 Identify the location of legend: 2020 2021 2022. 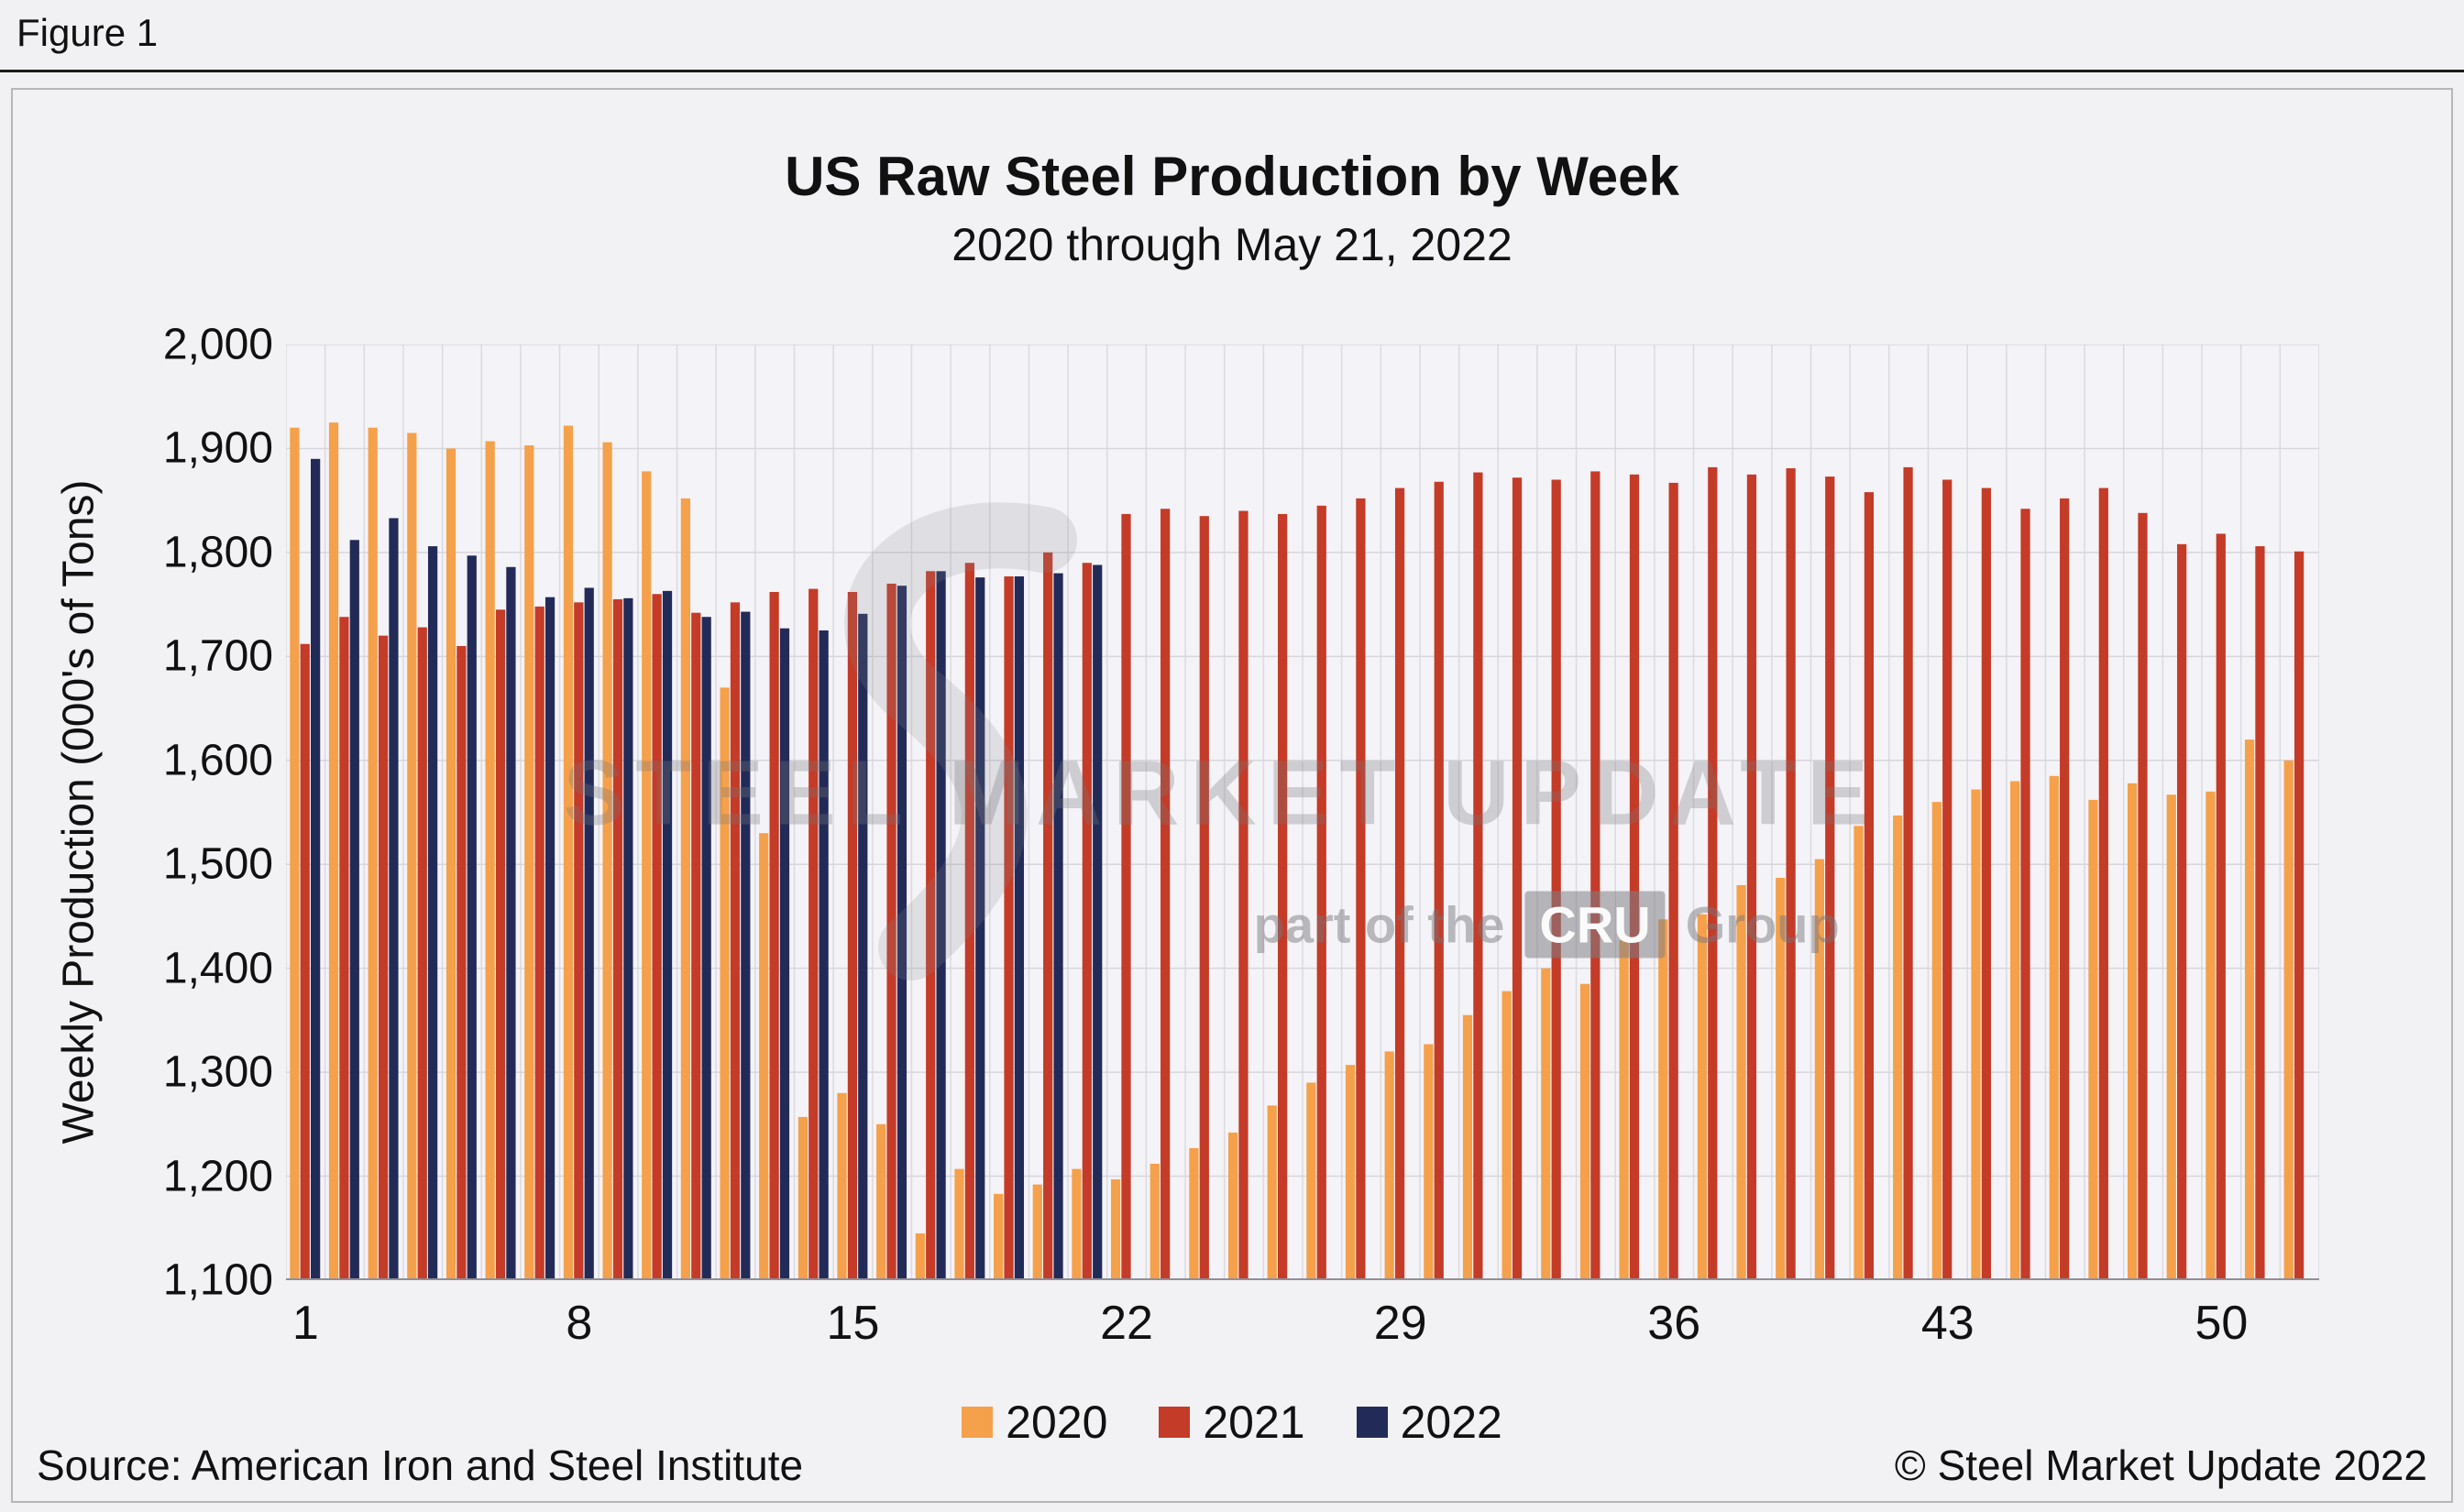
(1232, 1422).